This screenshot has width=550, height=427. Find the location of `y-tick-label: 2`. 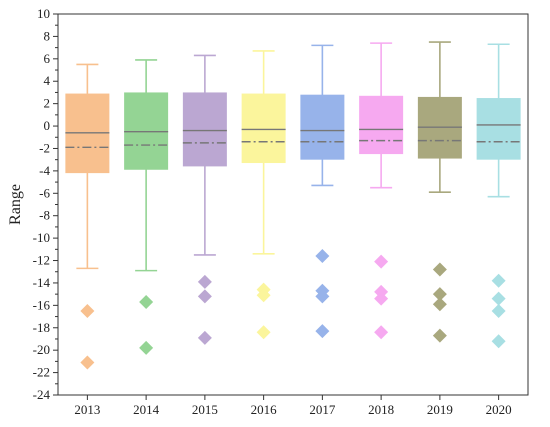

y-tick-label: 2 is located at coordinates (47, 103).